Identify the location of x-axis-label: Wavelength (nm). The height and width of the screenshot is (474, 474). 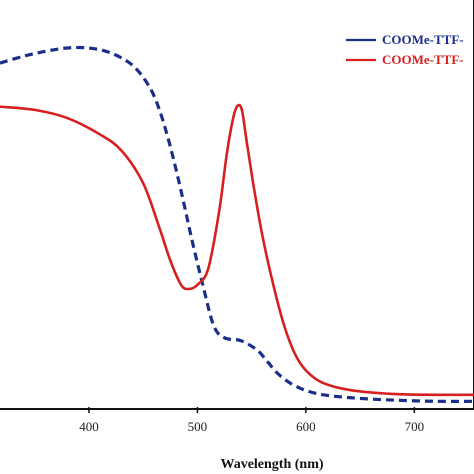
(271, 464).